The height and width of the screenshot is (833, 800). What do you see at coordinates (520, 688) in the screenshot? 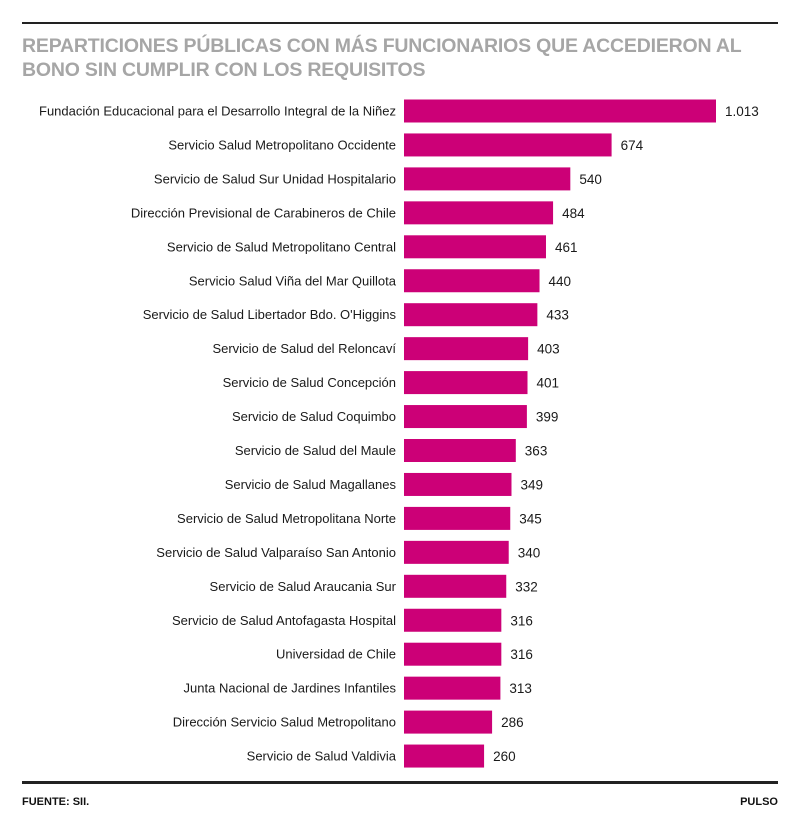
I see `value-label: 313` at bounding box center [520, 688].